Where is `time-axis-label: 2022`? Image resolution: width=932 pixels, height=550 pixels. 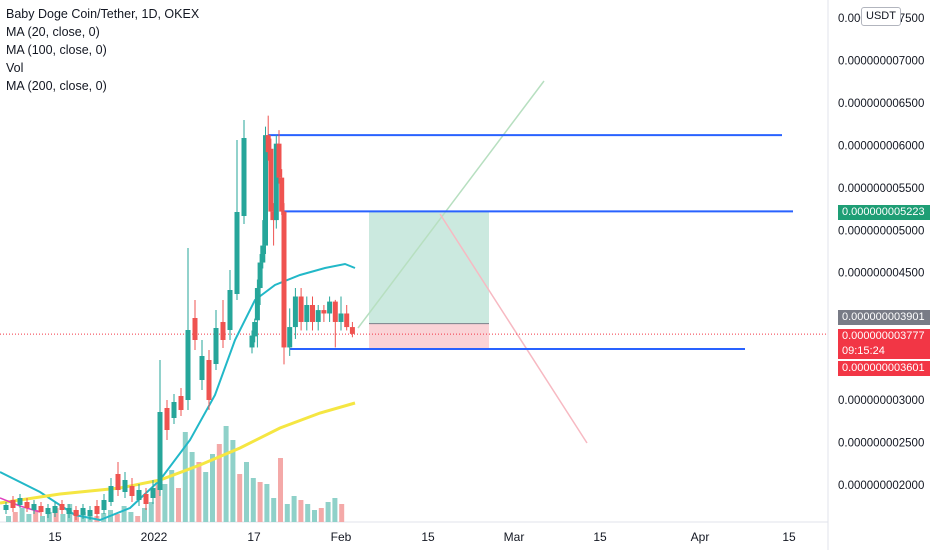
time-axis-label: 2022 is located at coordinates (154, 537).